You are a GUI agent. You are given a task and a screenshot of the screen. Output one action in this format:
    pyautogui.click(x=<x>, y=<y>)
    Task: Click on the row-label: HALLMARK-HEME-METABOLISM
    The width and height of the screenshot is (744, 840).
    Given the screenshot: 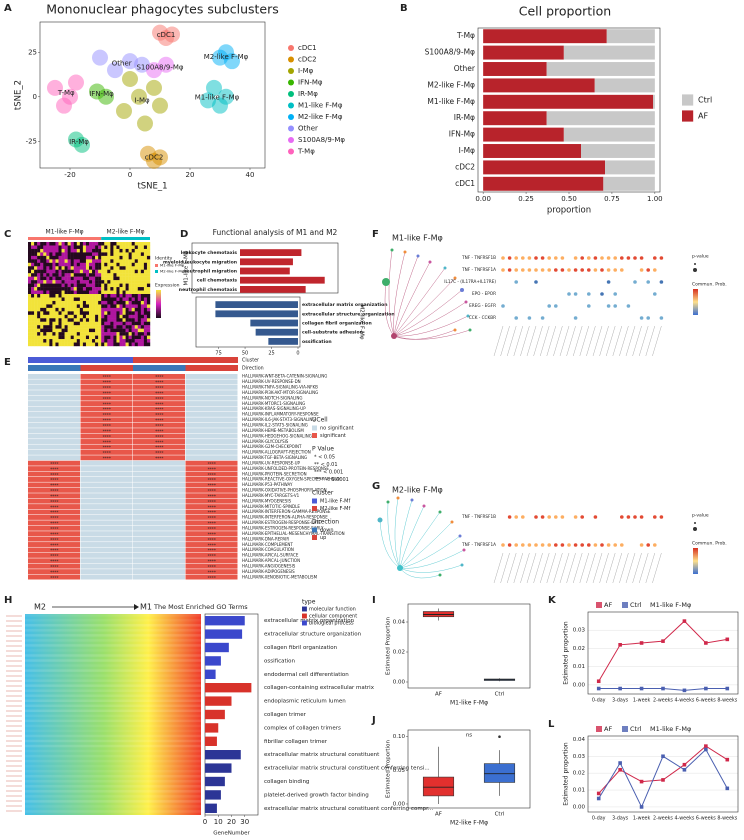 What is the action you would take?
    pyautogui.click(x=273, y=430)
    